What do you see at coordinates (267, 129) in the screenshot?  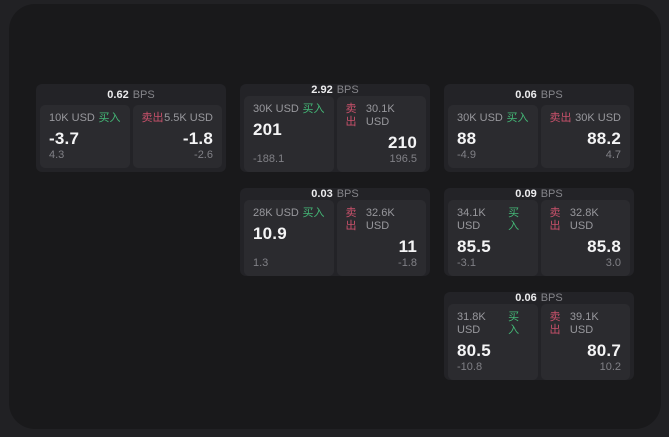 I see `buy-price-value: 201` at bounding box center [267, 129].